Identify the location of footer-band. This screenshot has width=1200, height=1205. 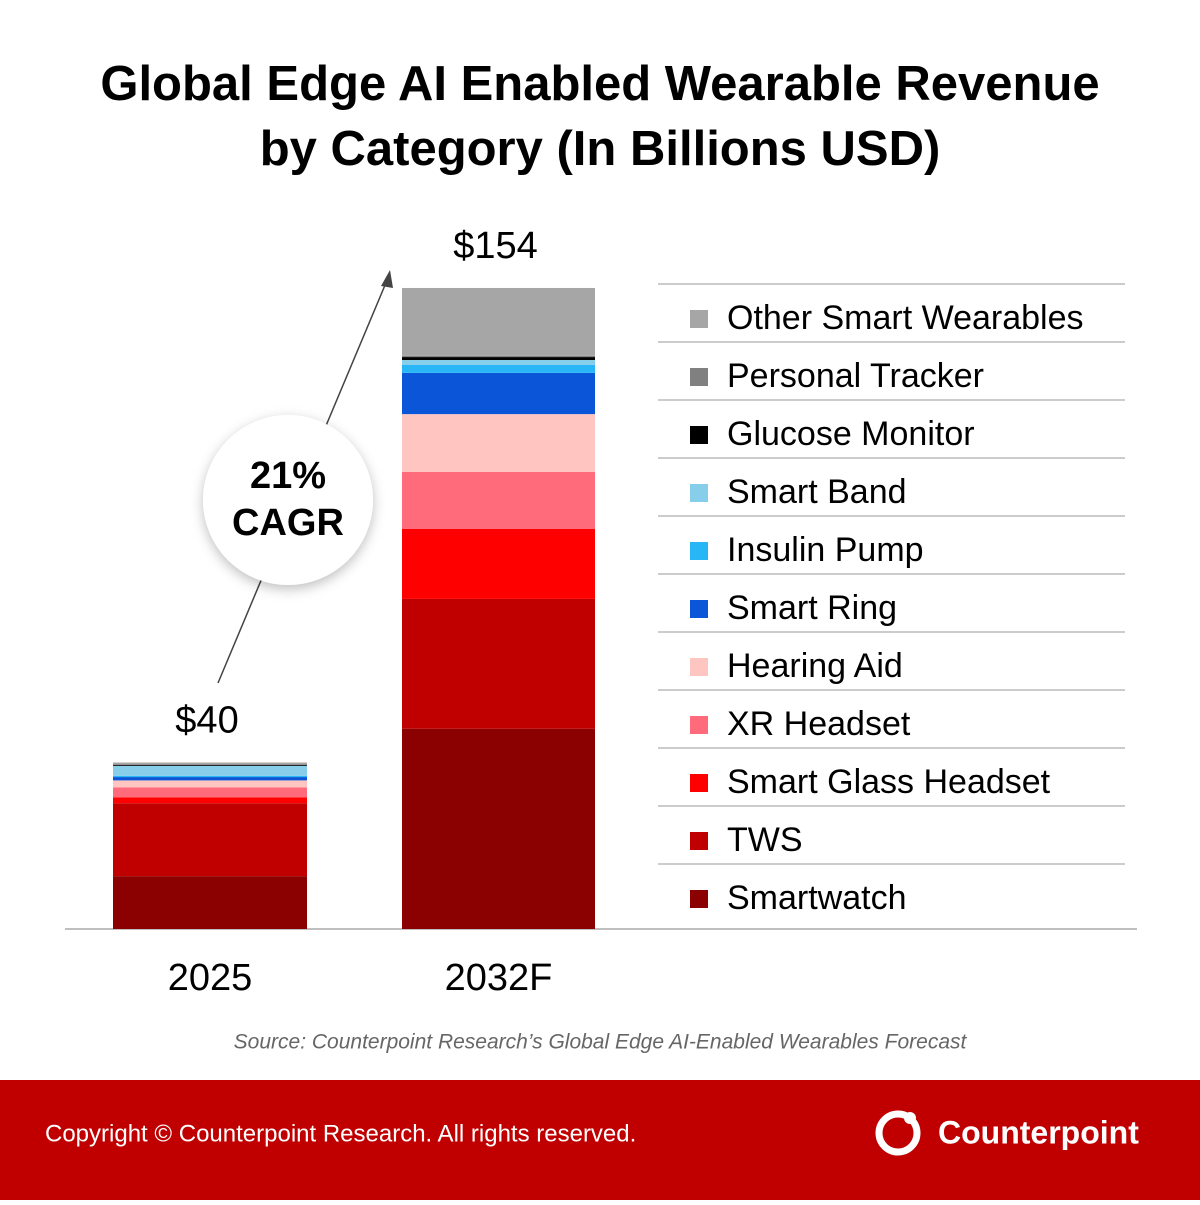
(600, 1140).